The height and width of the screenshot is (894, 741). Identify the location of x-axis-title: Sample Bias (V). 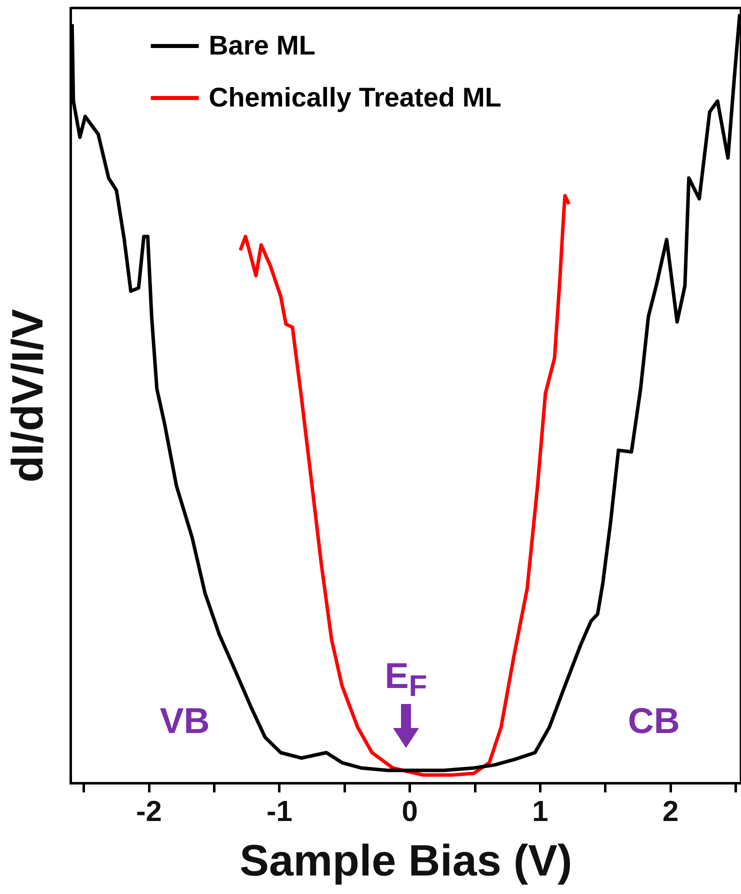
(406, 861).